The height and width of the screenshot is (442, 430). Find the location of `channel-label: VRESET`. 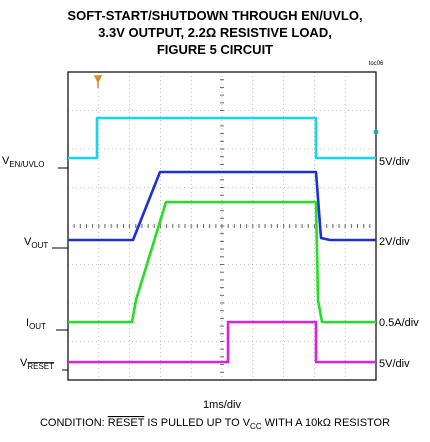

channel-label: VRESET is located at coordinates (37, 364).